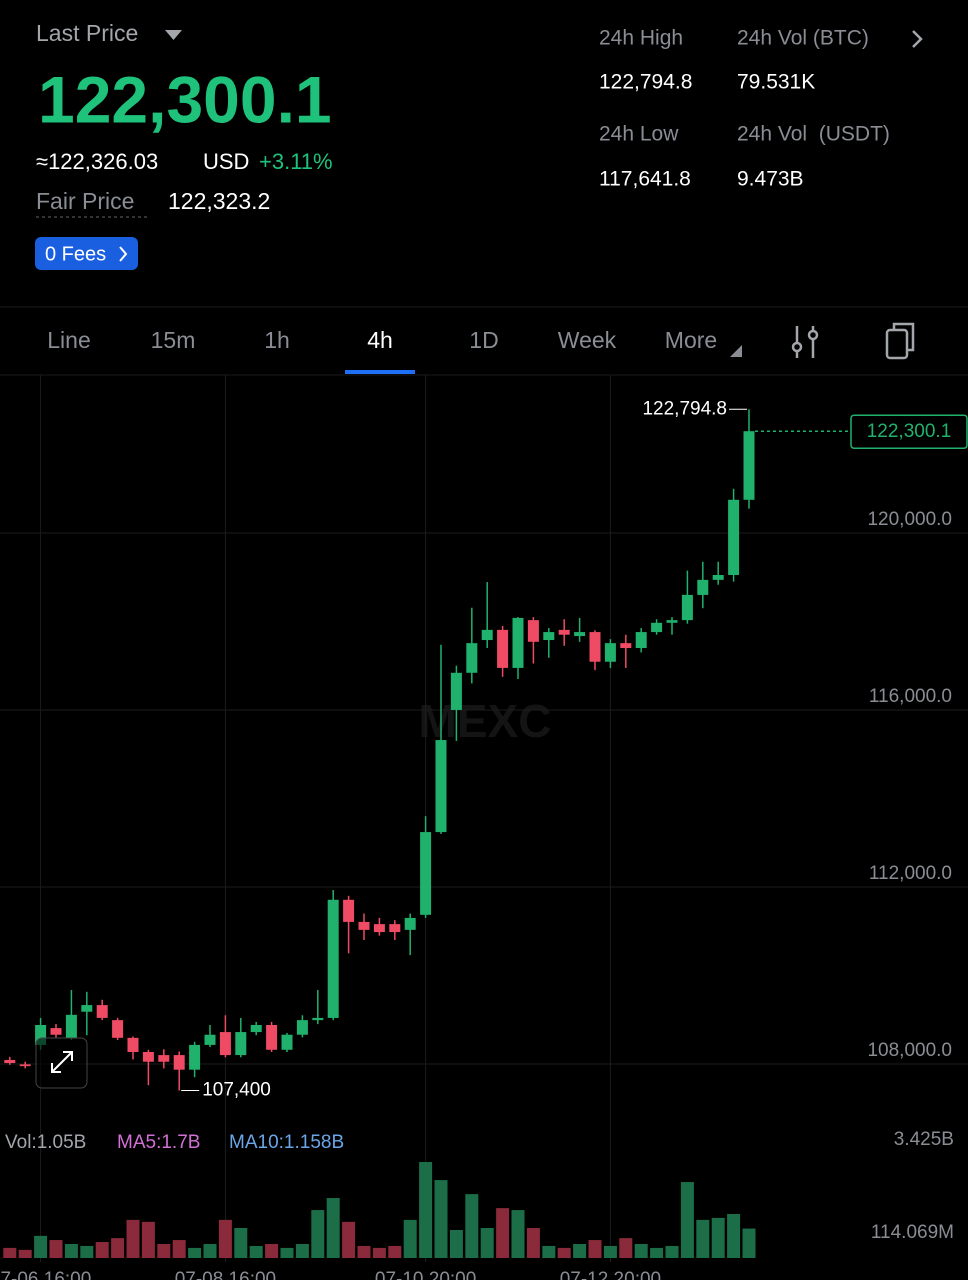 This screenshot has height=1280, width=968. Describe the element at coordinates (85, 201) in the screenshot. I see `fair-price-label: Fair Price` at that location.